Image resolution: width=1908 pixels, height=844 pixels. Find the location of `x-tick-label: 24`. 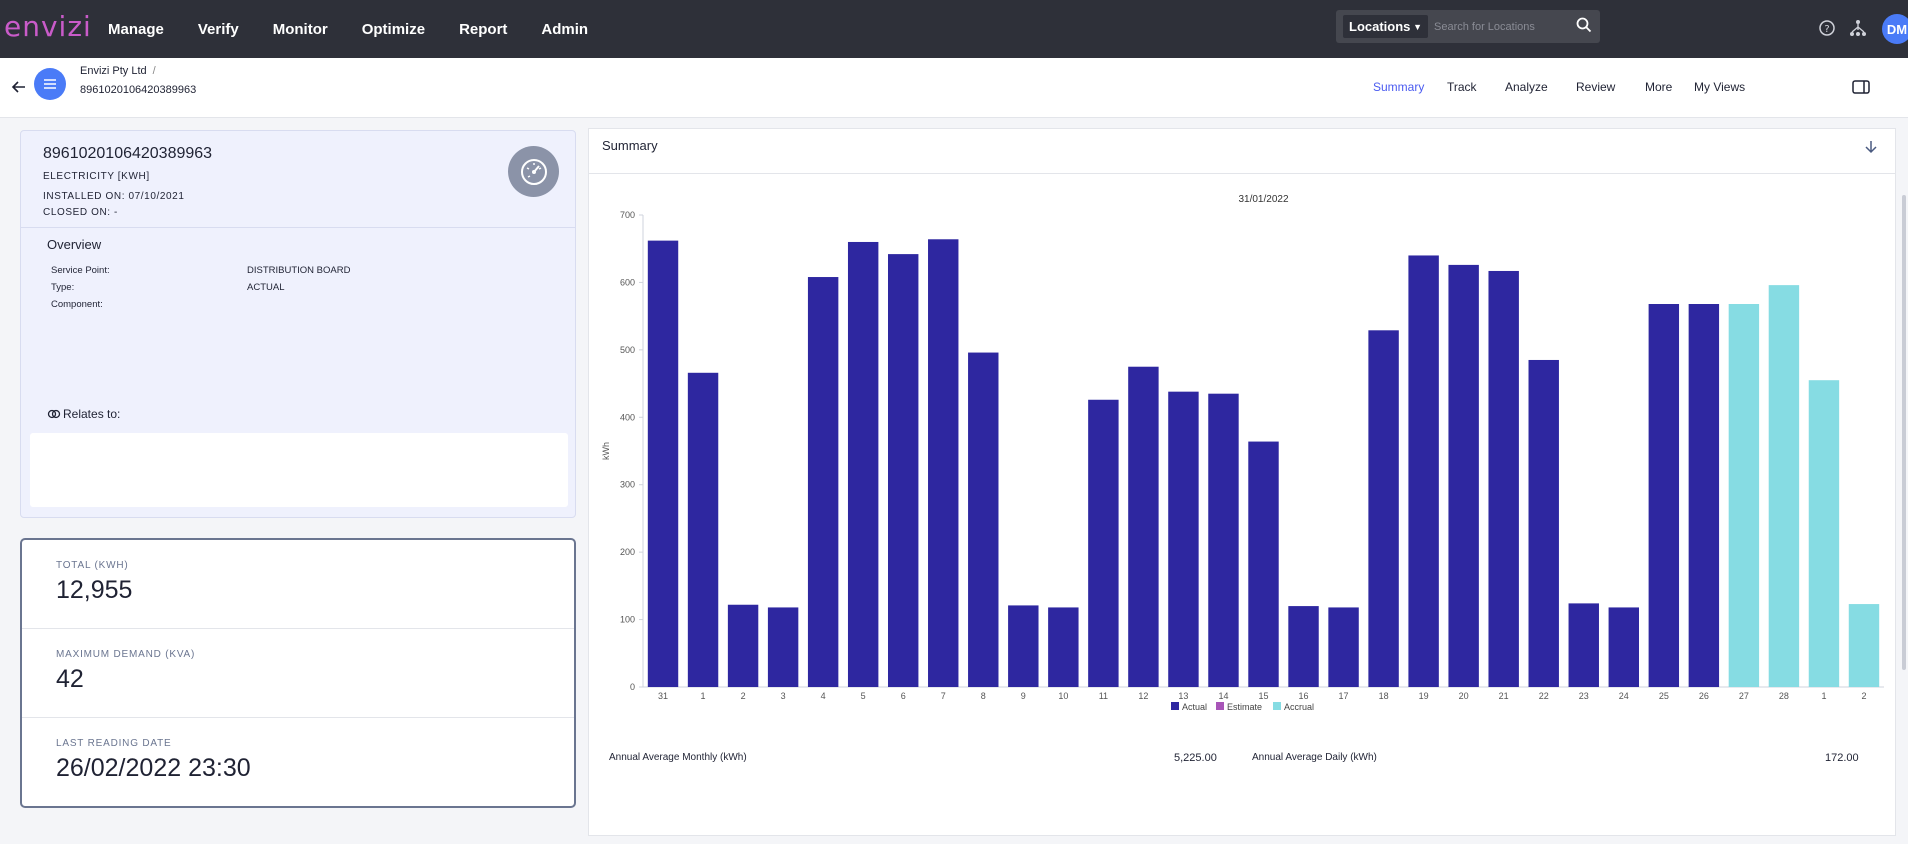

x-tick-label: 24 is located at coordinates (1624, 696).